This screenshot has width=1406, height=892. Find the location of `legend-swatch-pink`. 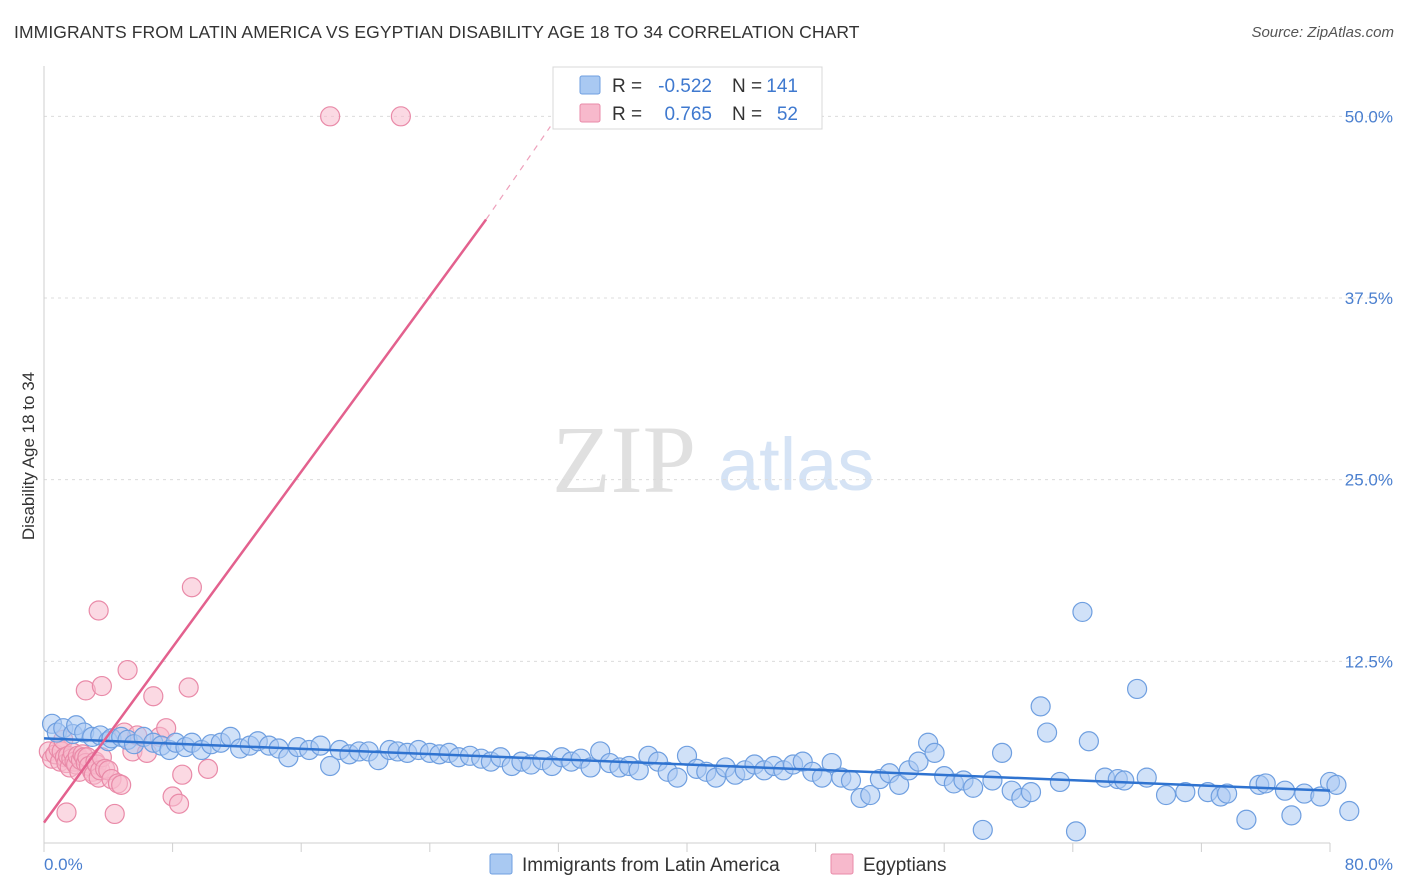

legend-swatch-pink is located at coordinates (590, 113).